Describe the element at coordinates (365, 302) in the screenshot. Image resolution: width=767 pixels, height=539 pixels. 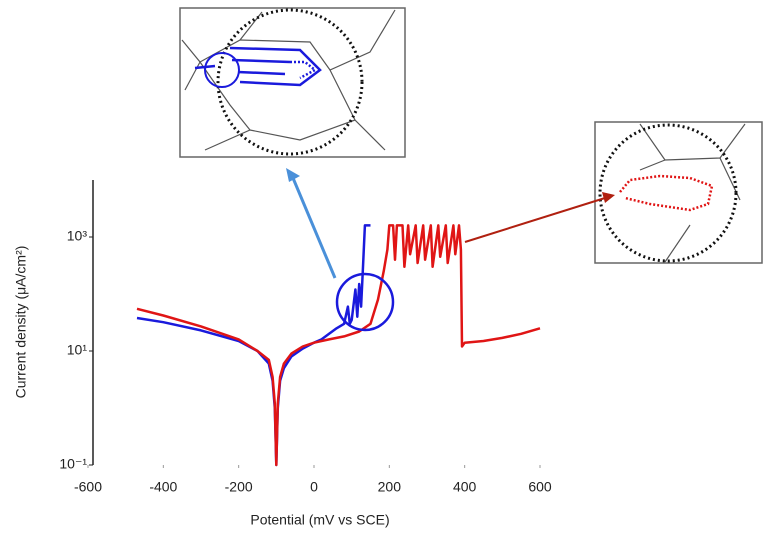
I see `highlight-circle` at that location.